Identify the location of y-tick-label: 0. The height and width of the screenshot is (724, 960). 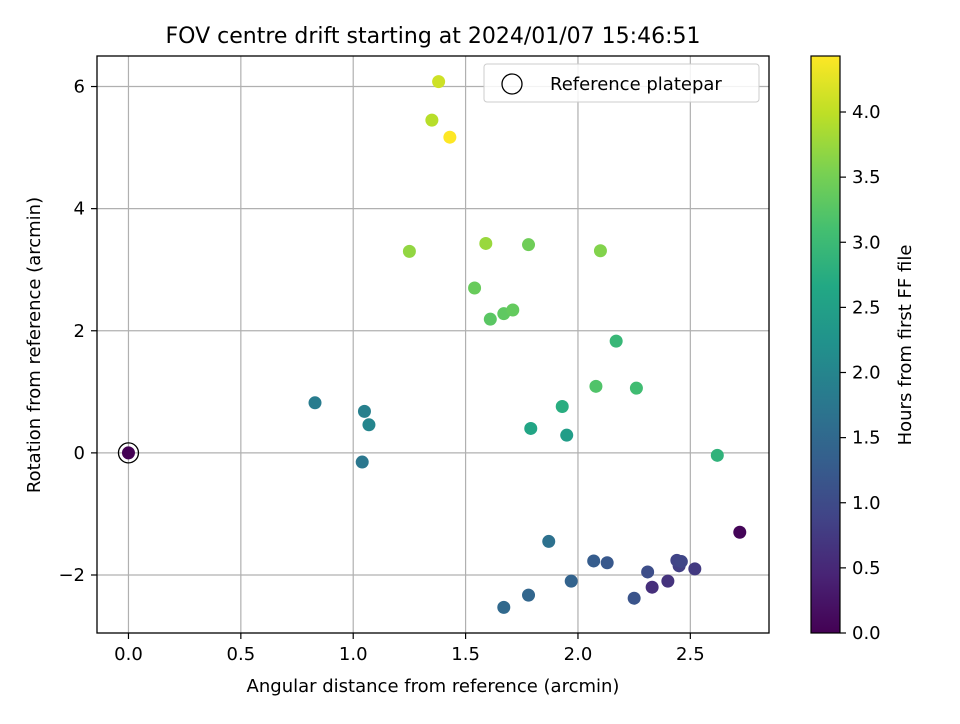
(79, 453).